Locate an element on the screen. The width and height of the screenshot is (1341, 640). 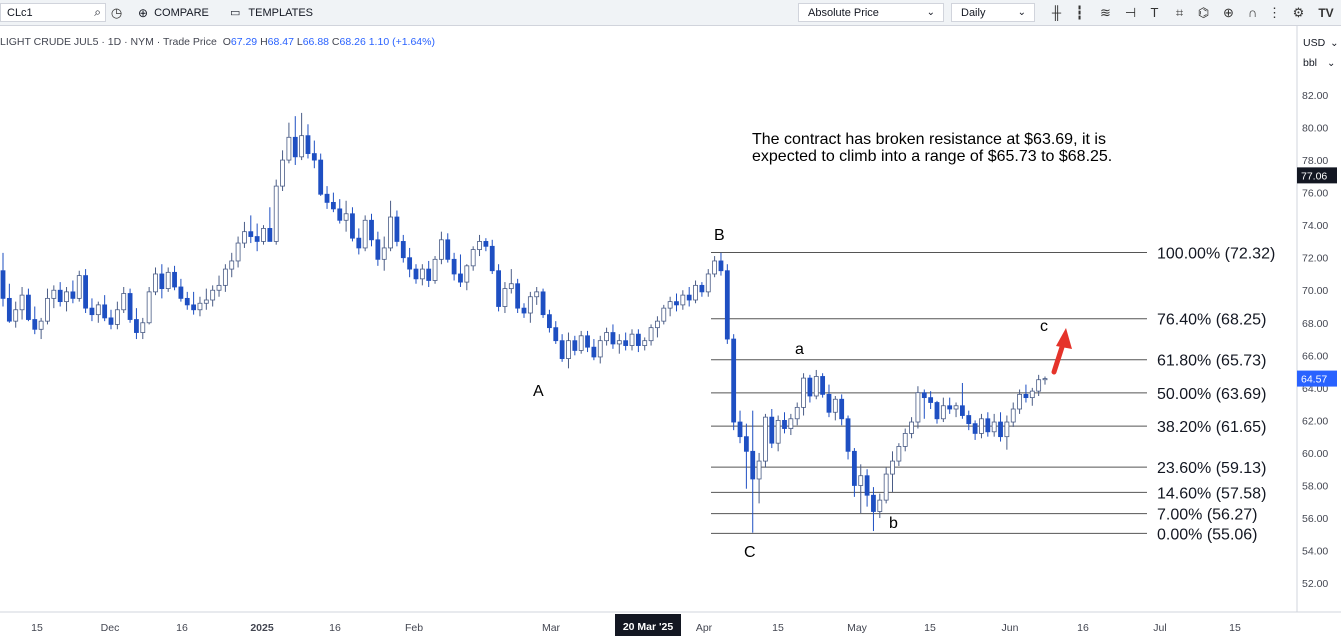
high-value: 68.47 is located at coordinates (280, 42).